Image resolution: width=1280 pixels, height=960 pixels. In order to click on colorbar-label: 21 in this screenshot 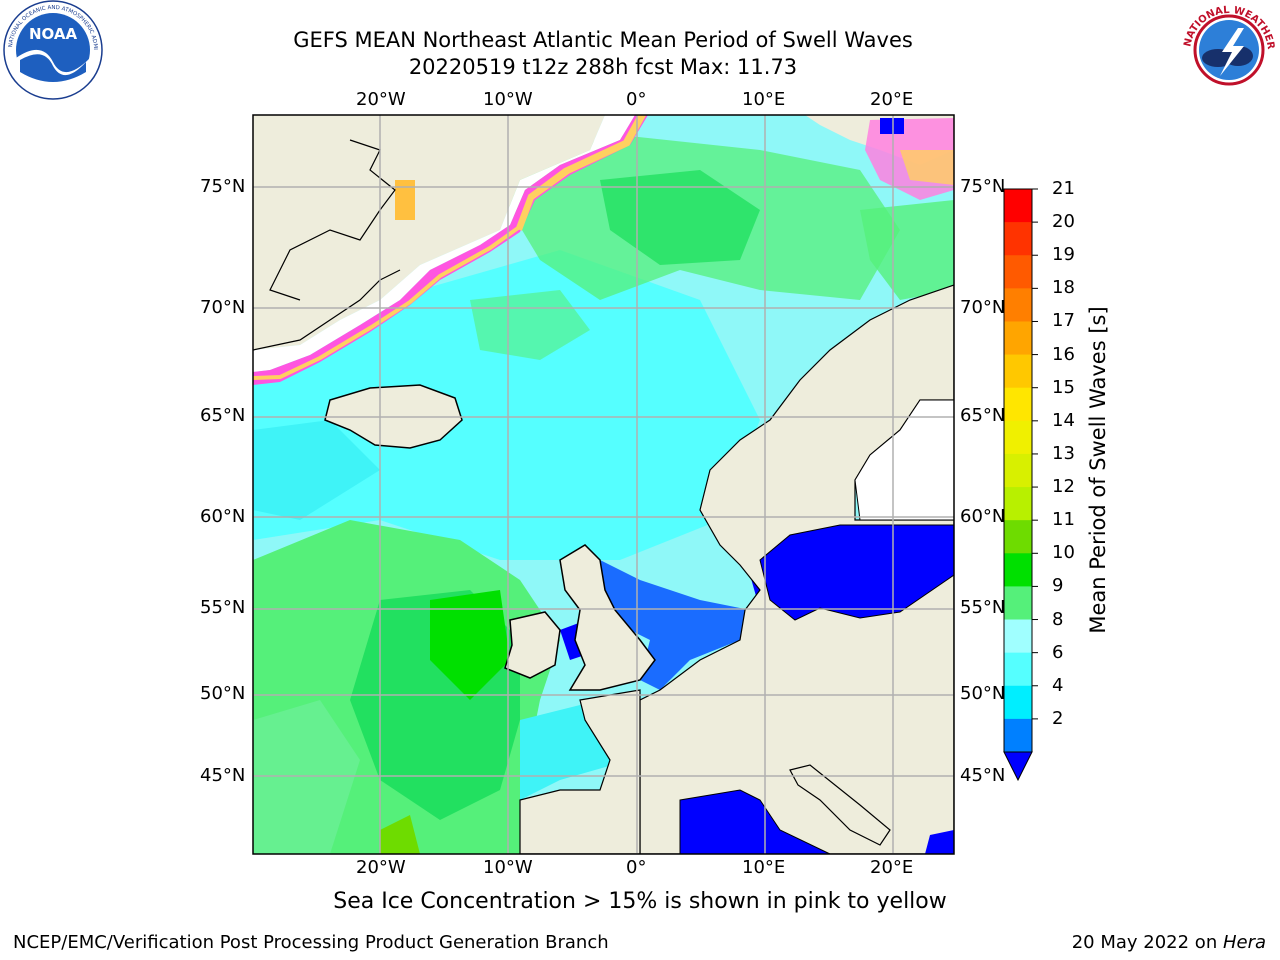, I will do `click(1063, 188)`.